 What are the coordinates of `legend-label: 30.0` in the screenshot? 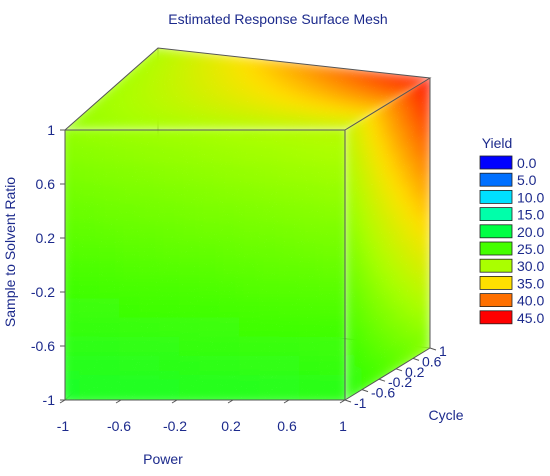 It's located at (530, 266).